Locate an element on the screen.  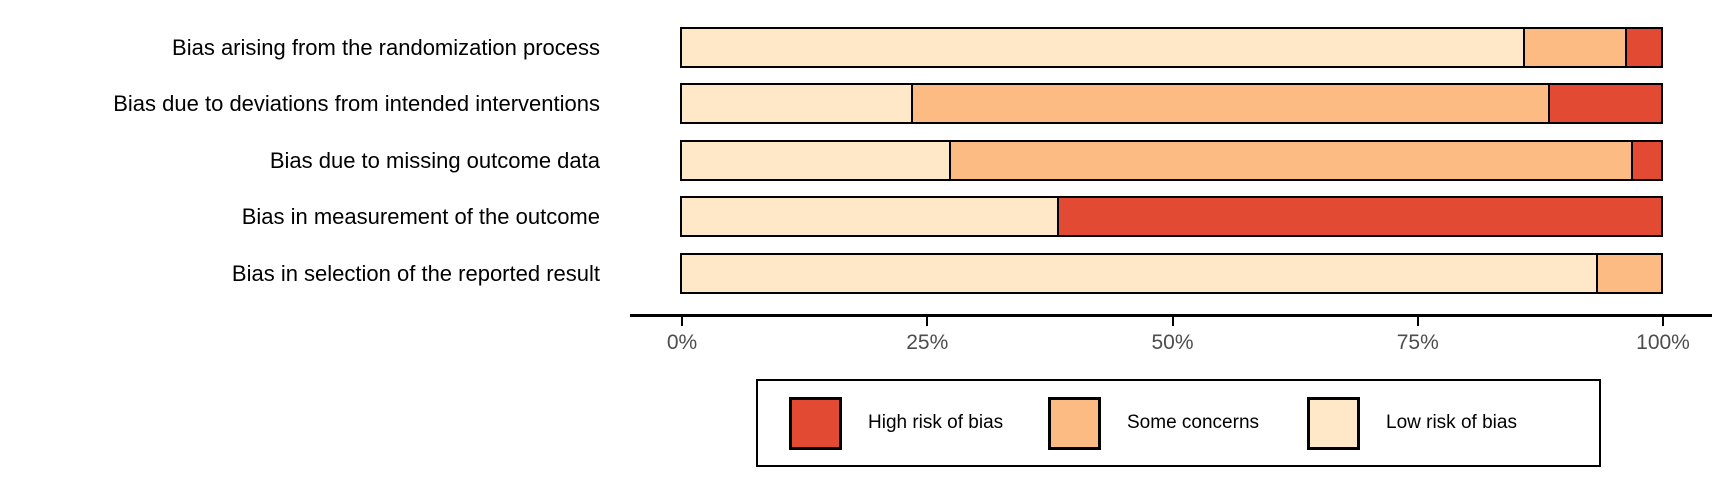
legend-item: Some concerns is located at coordinates (1153, 423).